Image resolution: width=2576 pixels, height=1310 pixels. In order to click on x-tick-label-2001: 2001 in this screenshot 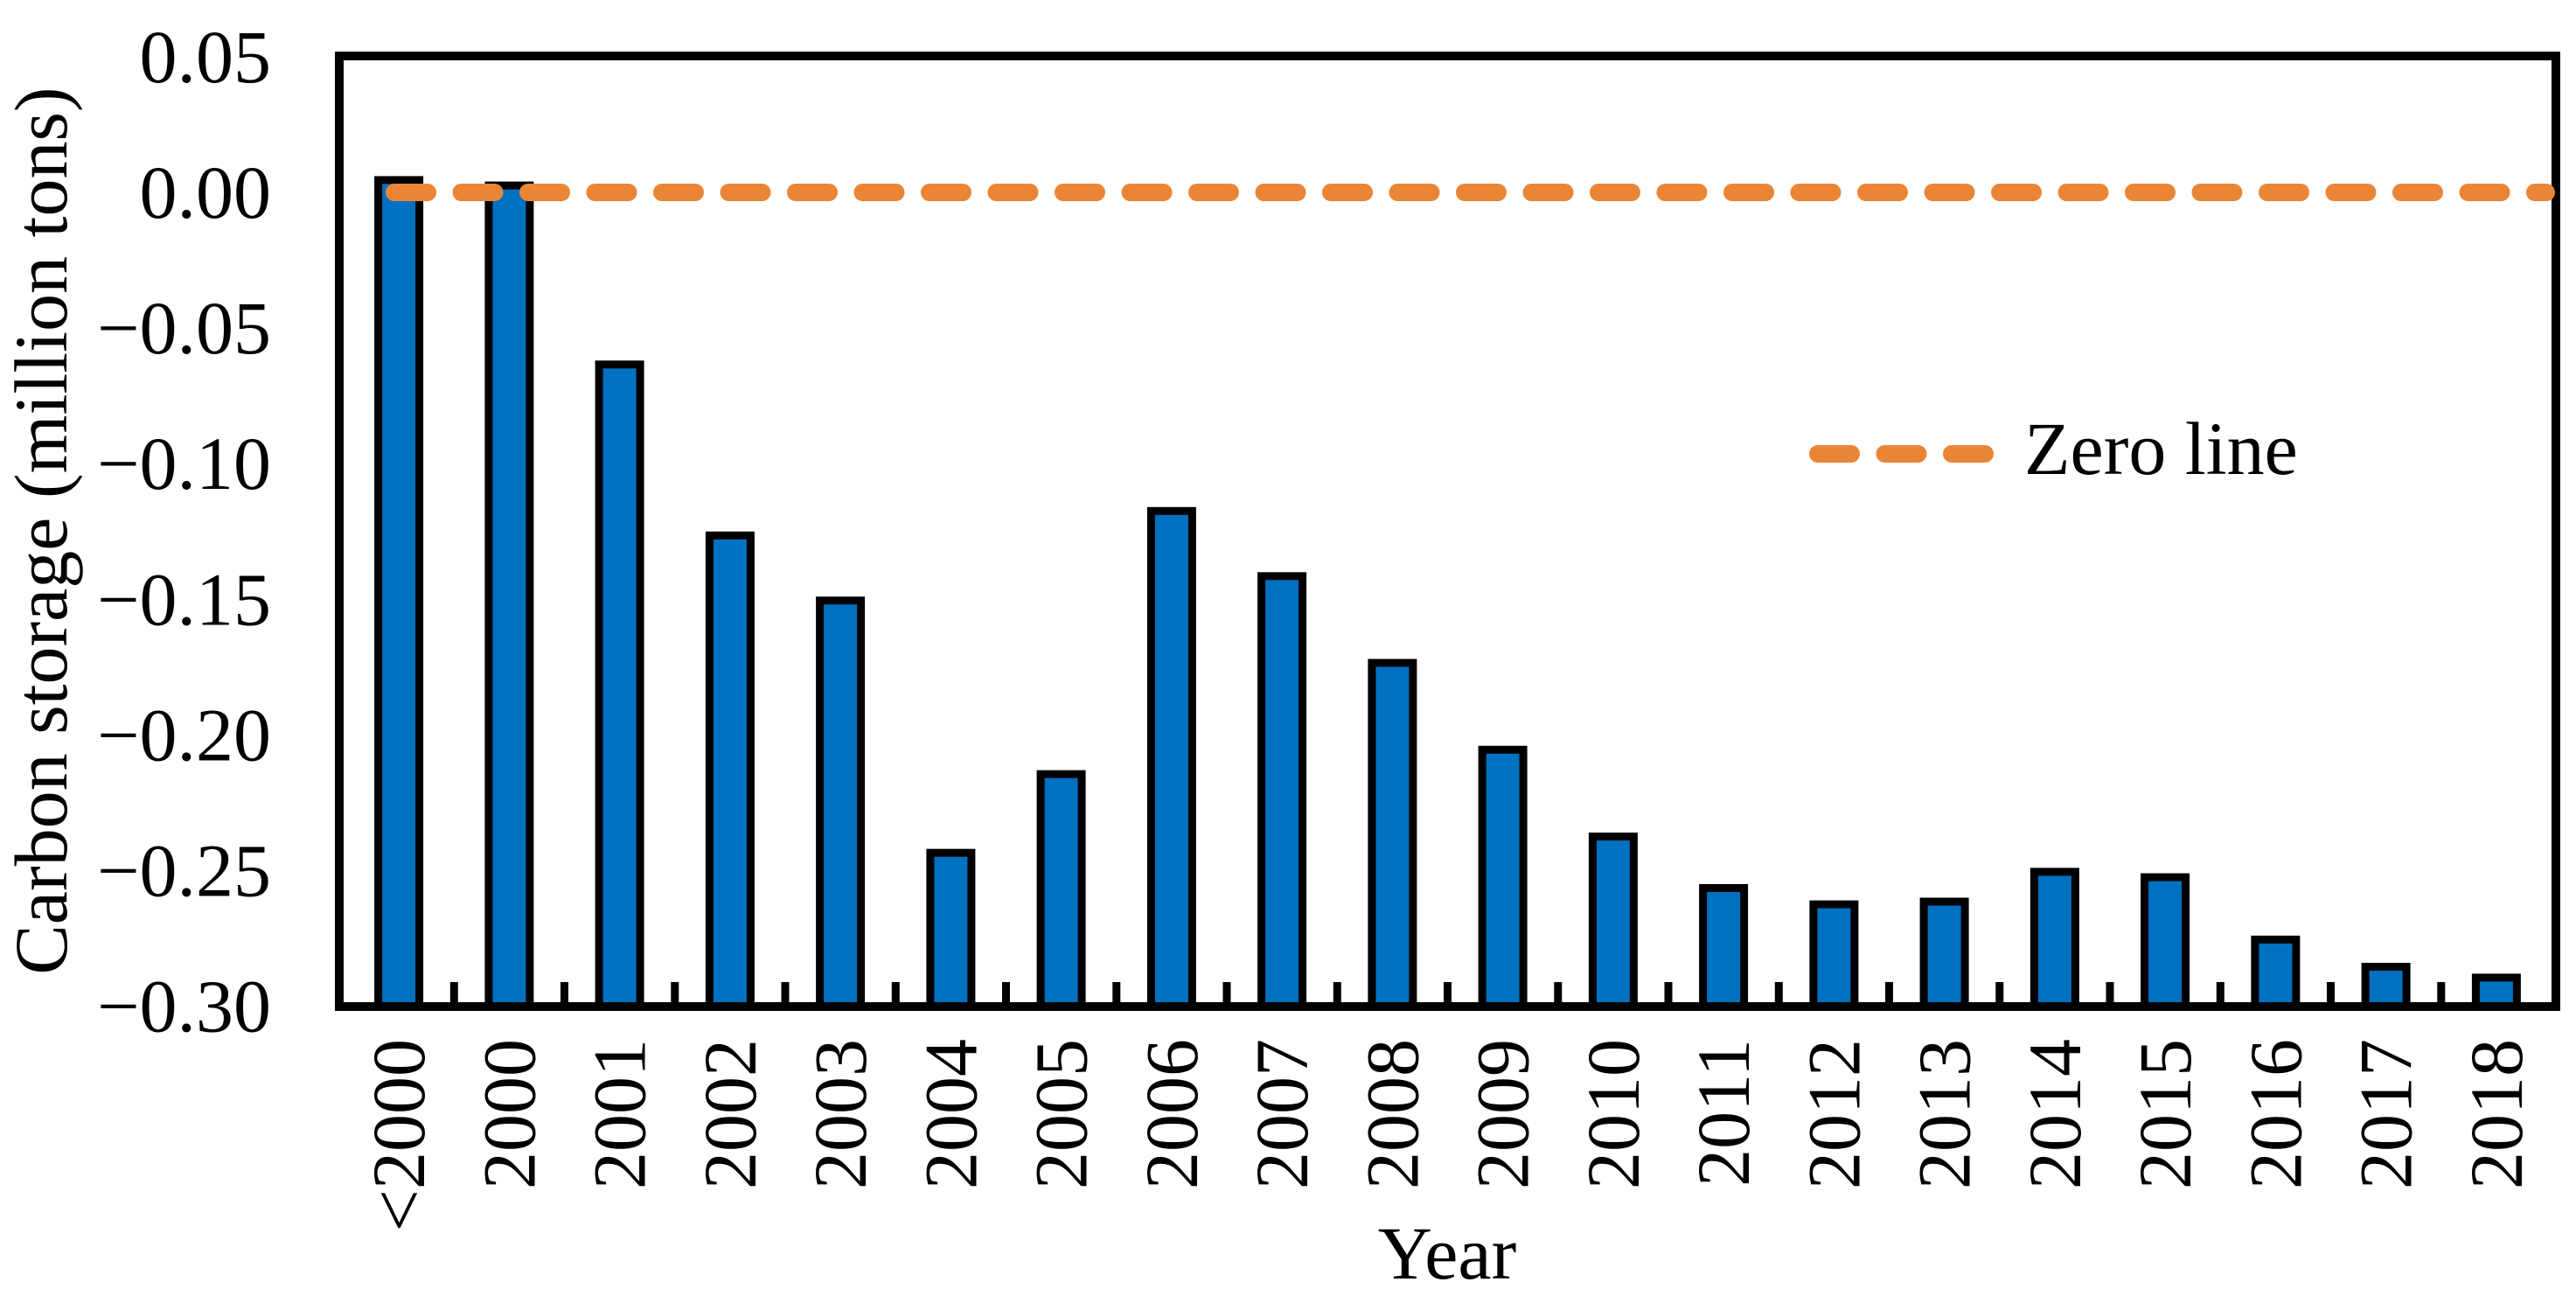, I will do `click(620, 1114)`.